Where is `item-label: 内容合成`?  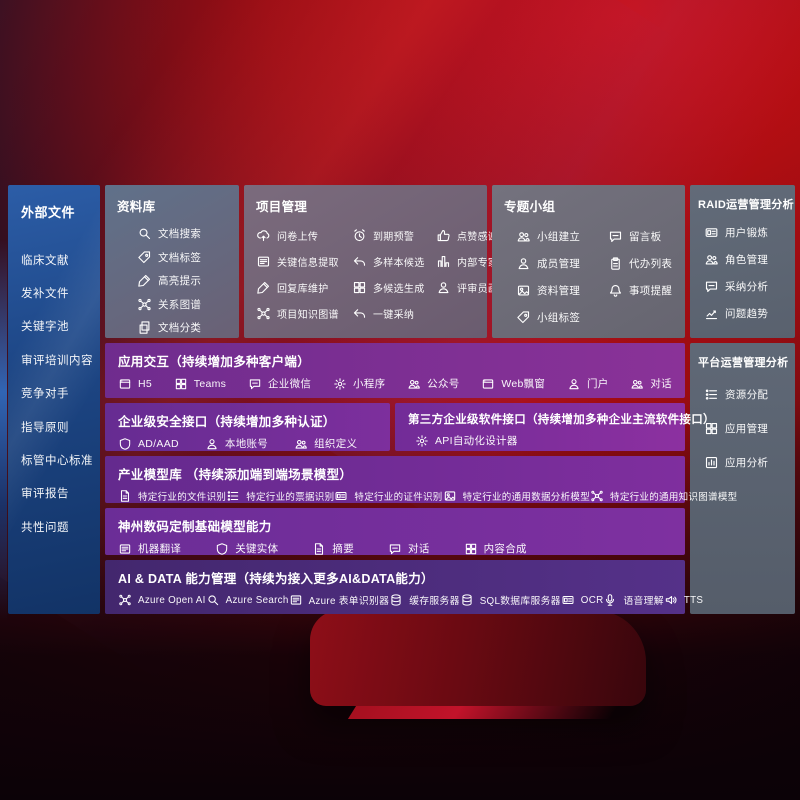
item-label: 内容合成 is located at coordinates (505, 549).